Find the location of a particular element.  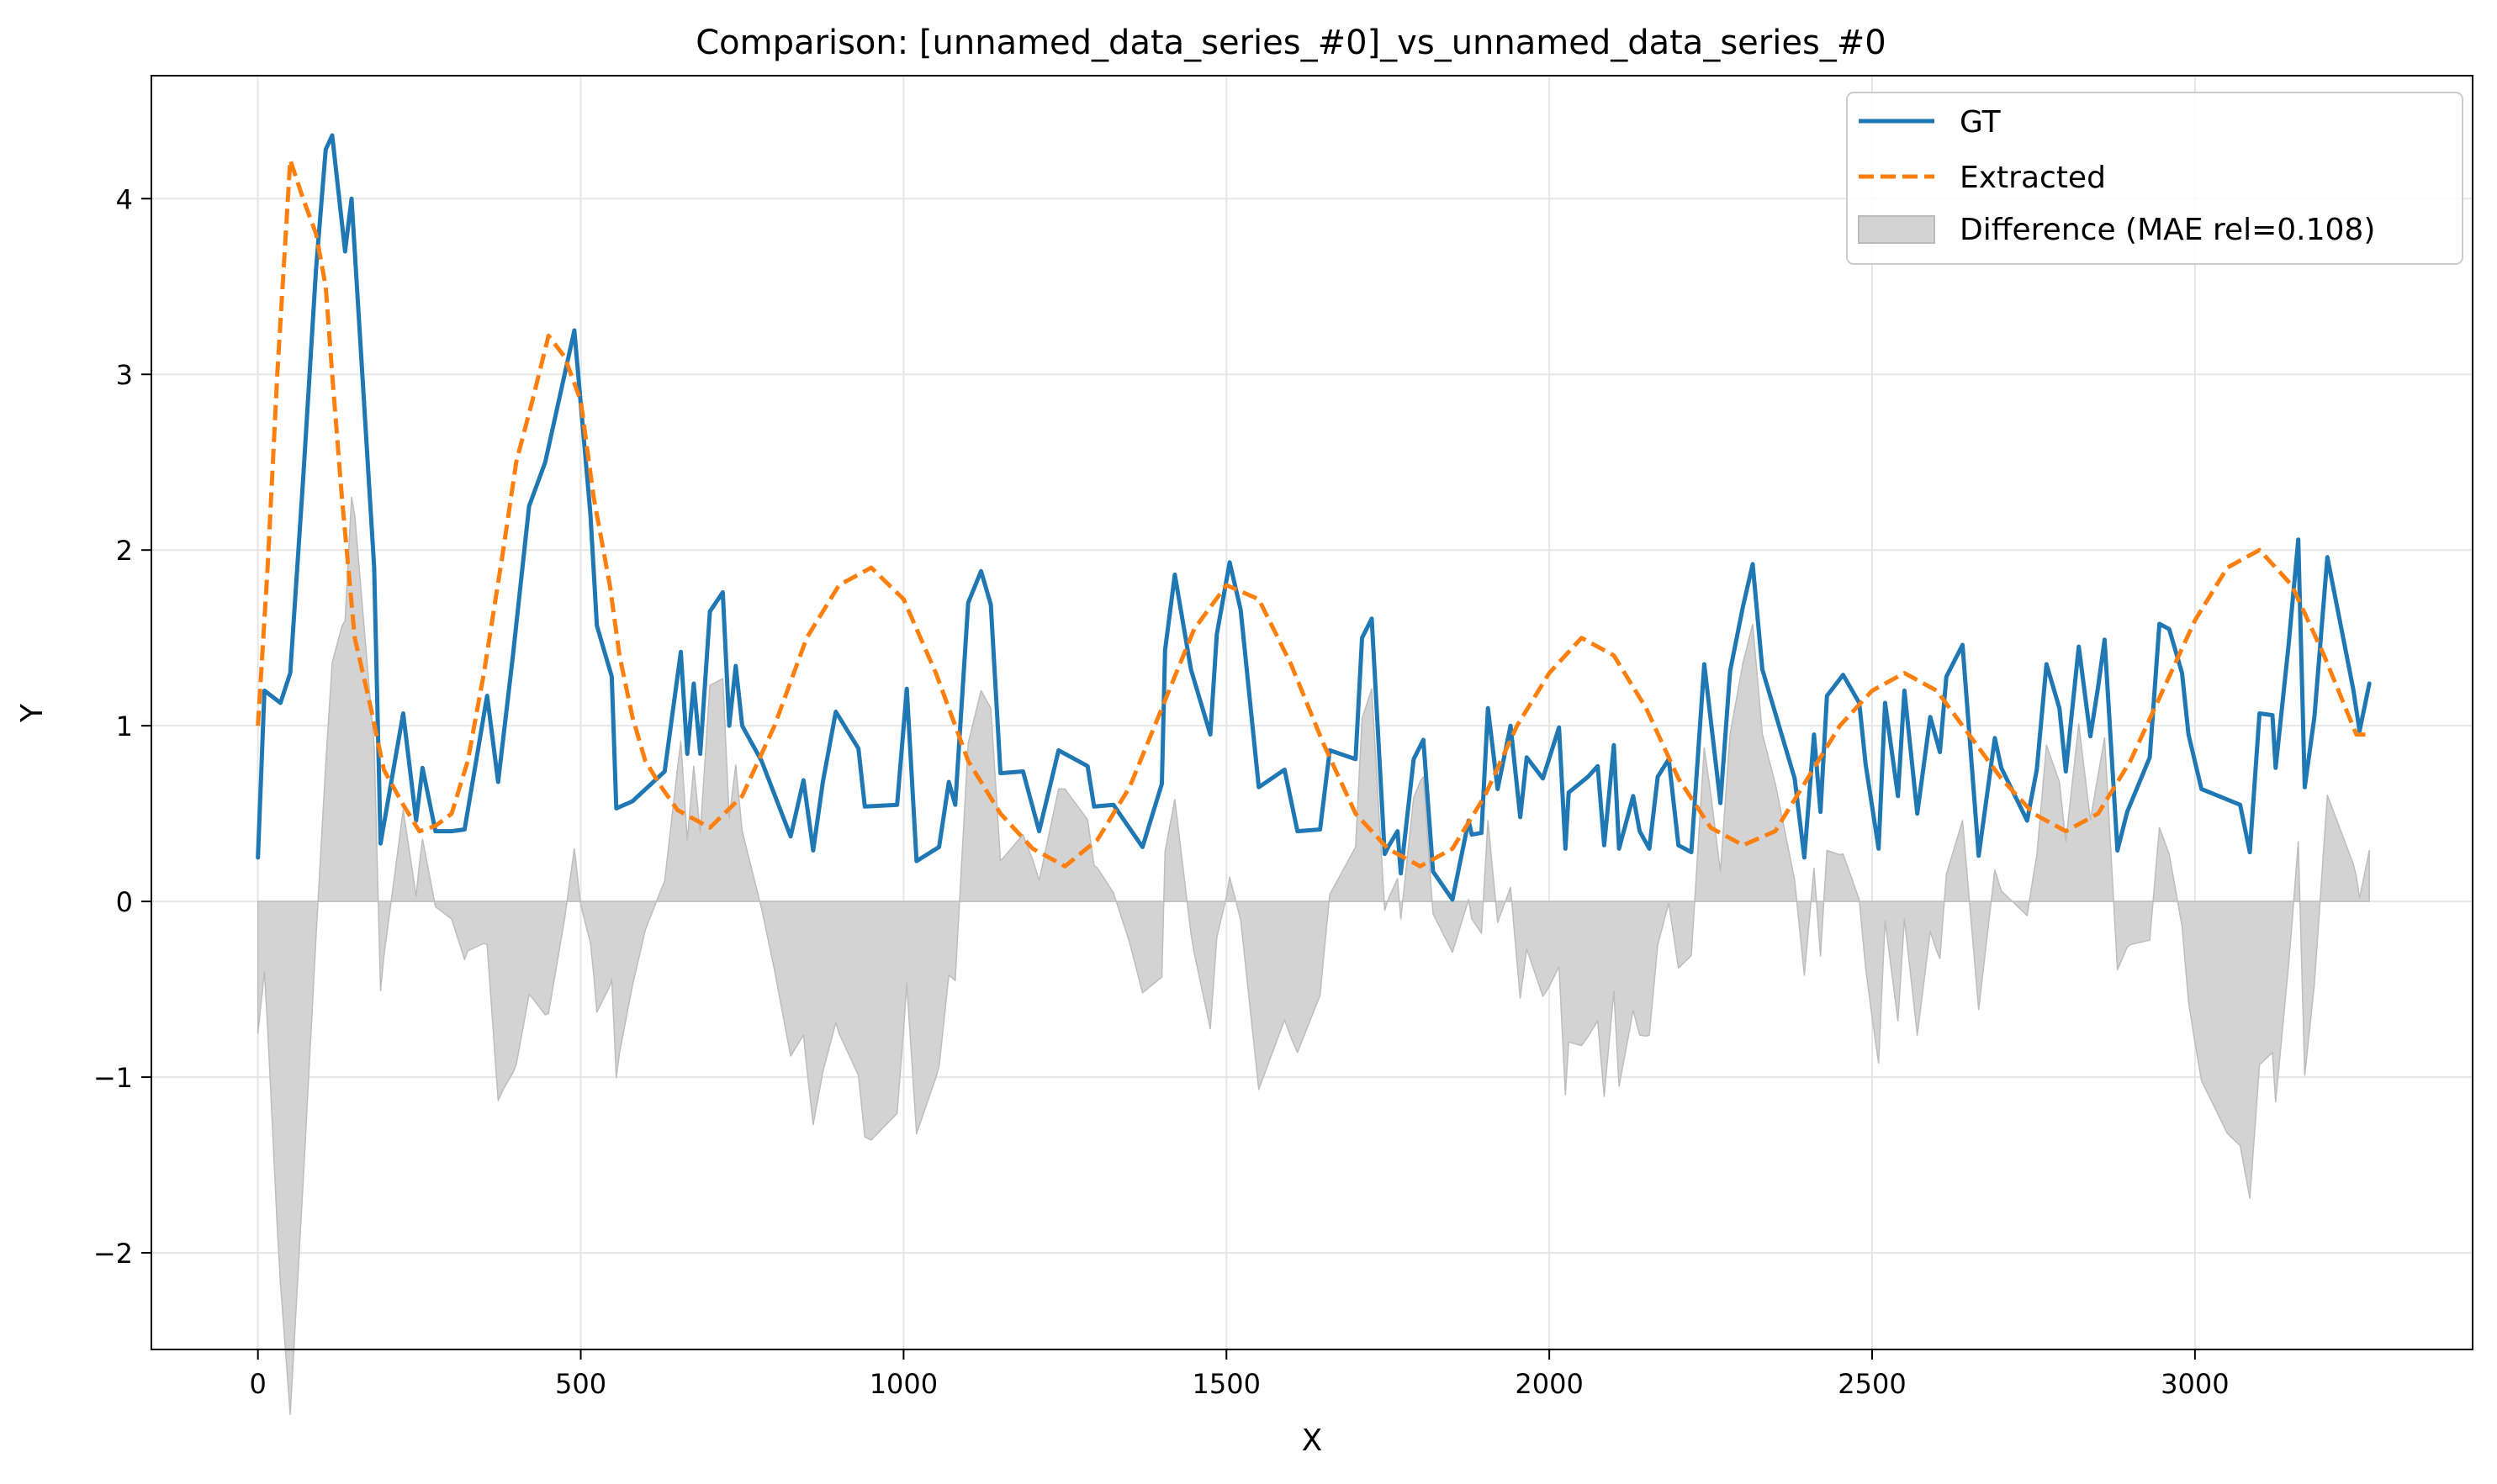

y-tick-label: 4 is located at coordinates (125, 199).